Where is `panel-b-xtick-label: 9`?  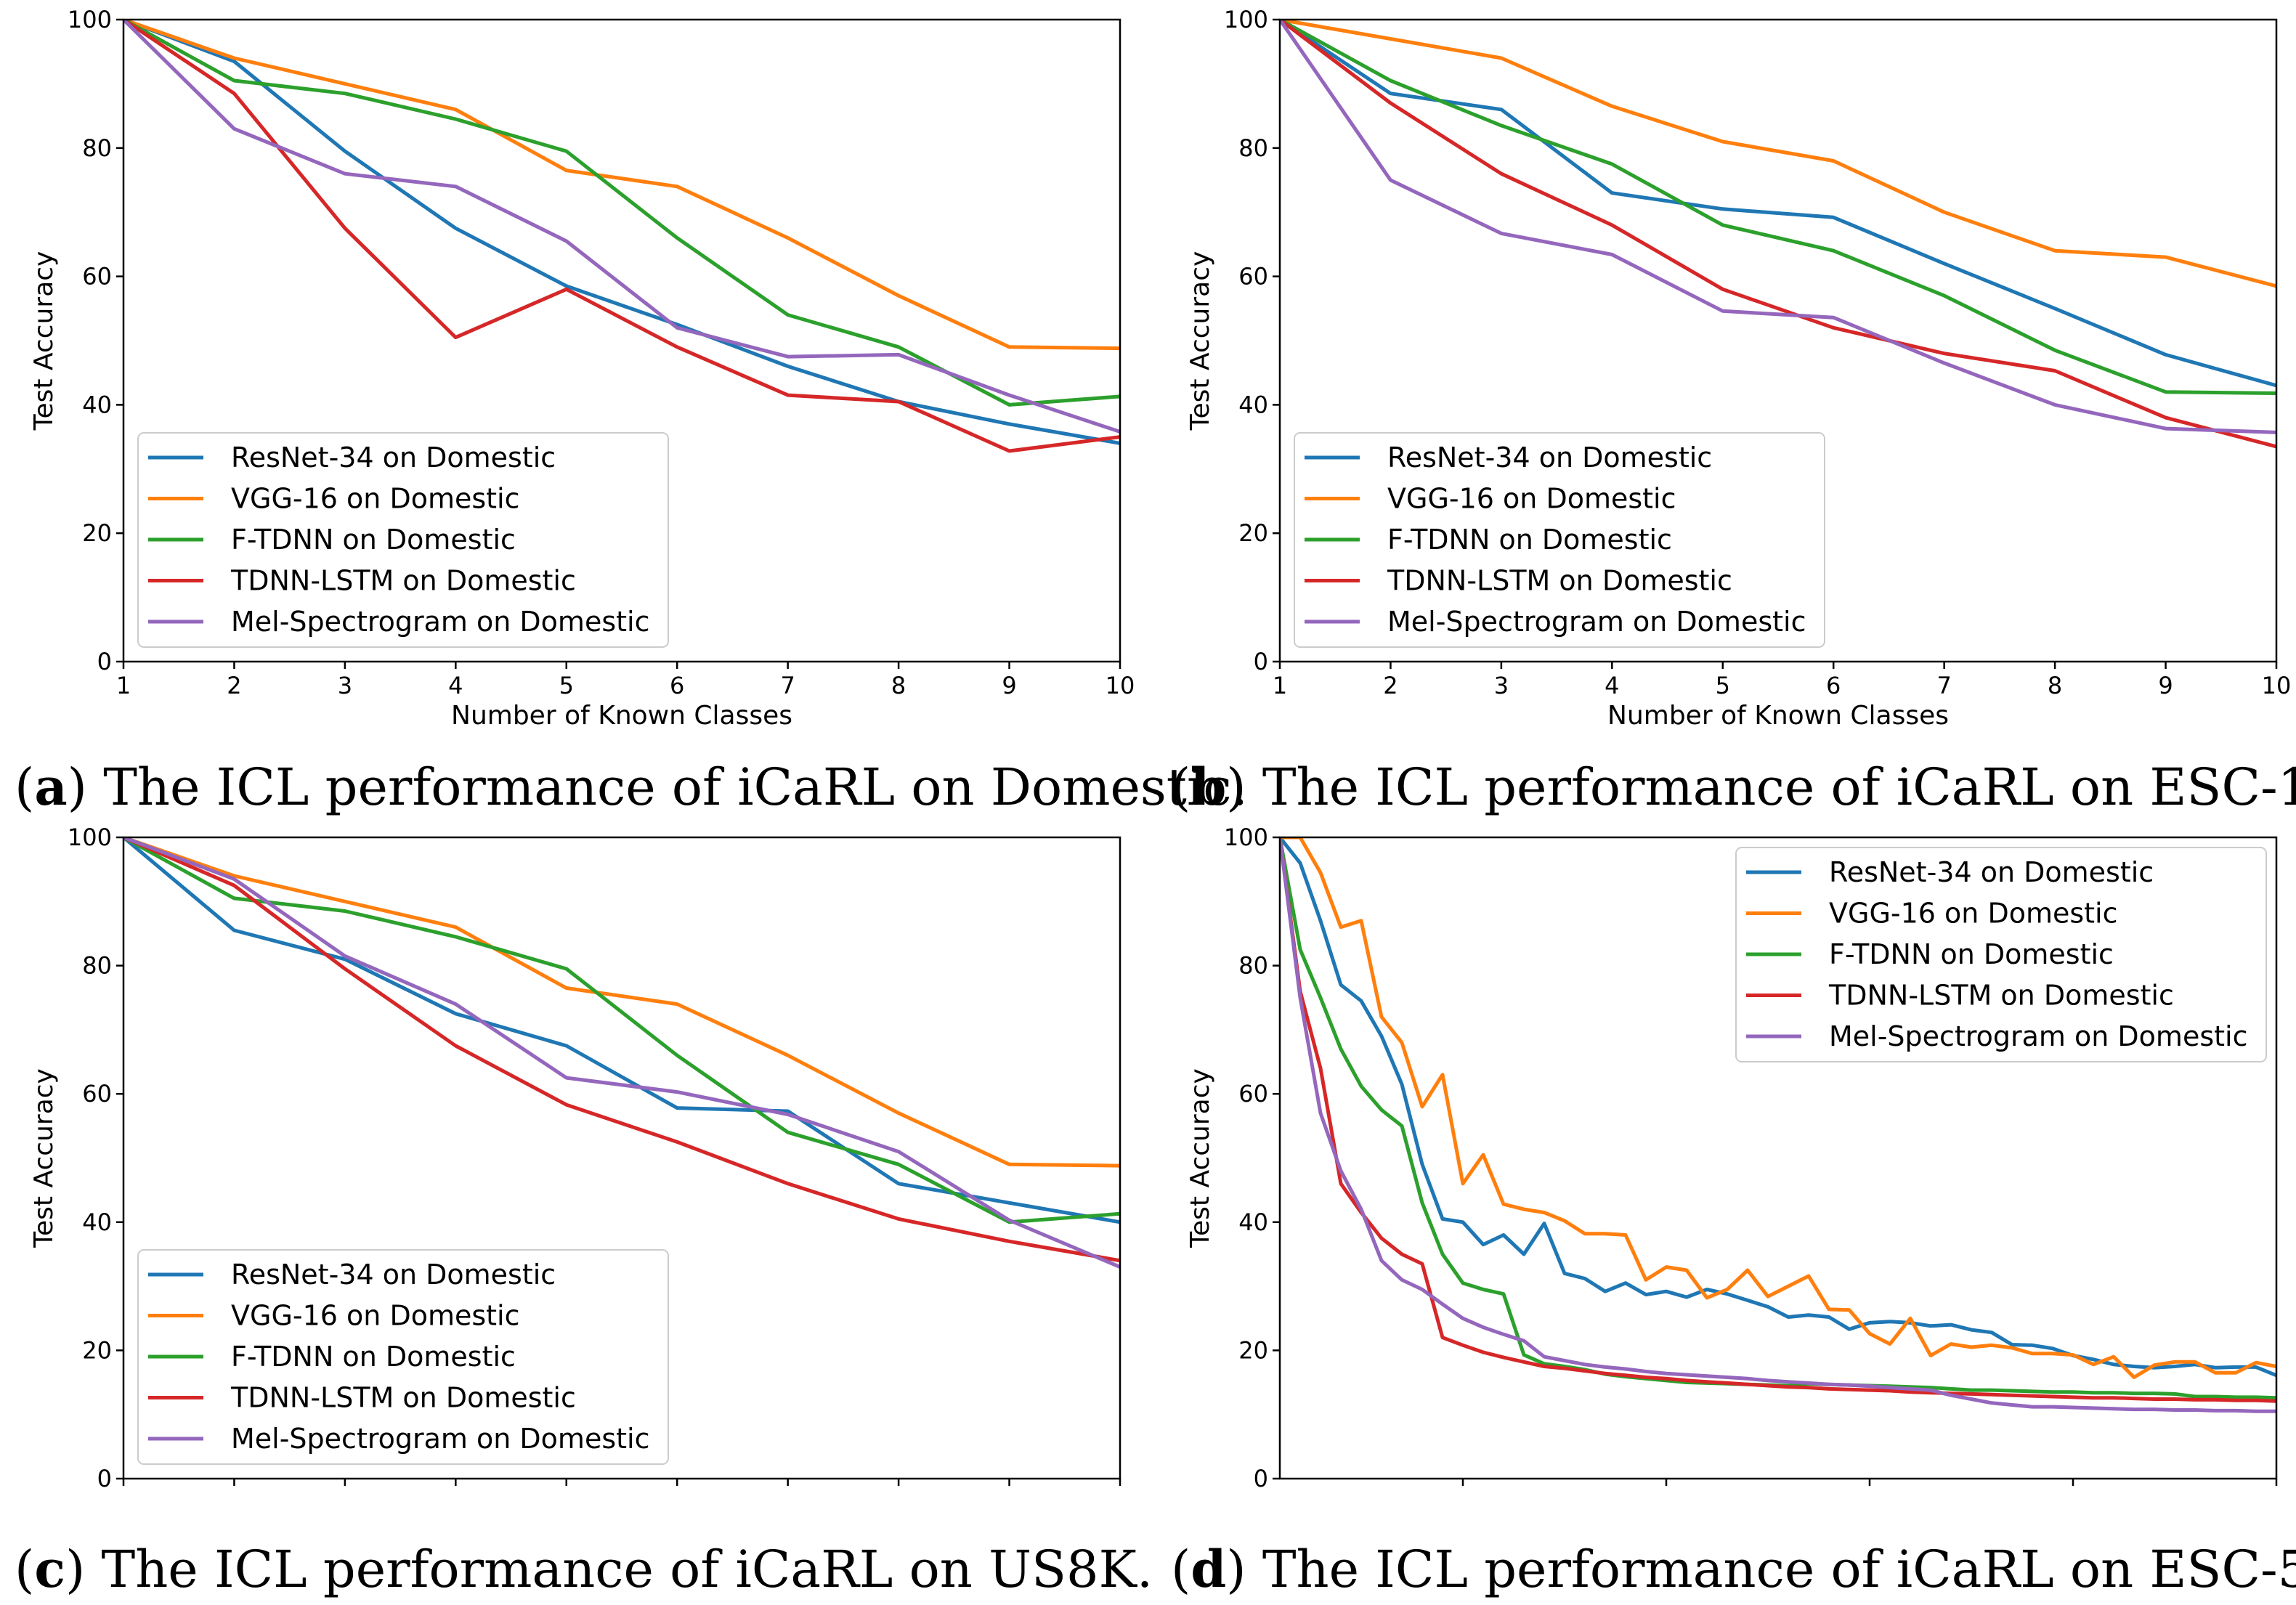 panel-b-xtick-label: 9 is located at coordinates (2166, 685).